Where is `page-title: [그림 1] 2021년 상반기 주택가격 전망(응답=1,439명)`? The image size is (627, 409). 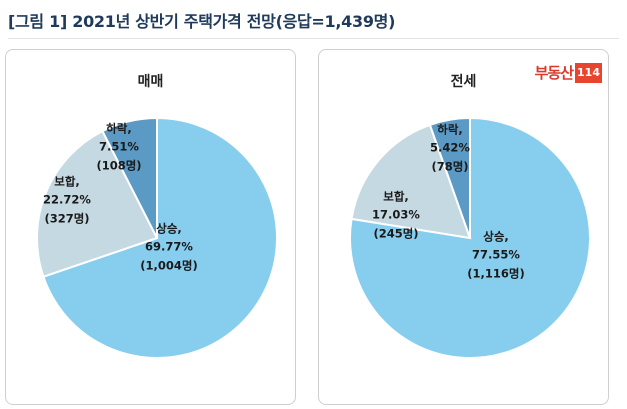 page-title: [그림 1] 2021년 상반기 주택가격 전망(응답=1,439명) is located at coordinates (202, 21).